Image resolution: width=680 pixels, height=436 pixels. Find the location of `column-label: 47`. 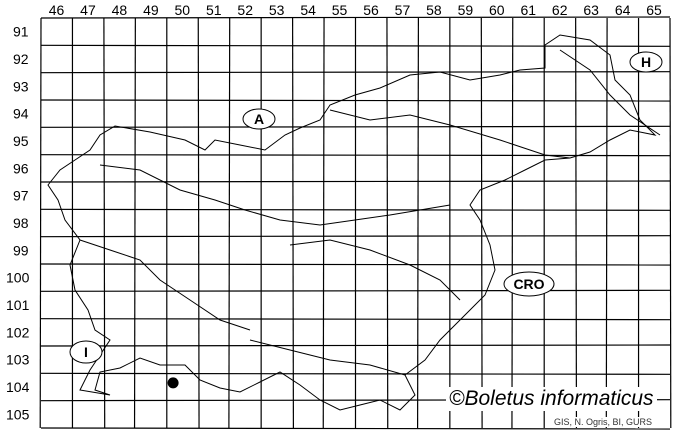

column-label: 47 is located at coordinates (88, 10).